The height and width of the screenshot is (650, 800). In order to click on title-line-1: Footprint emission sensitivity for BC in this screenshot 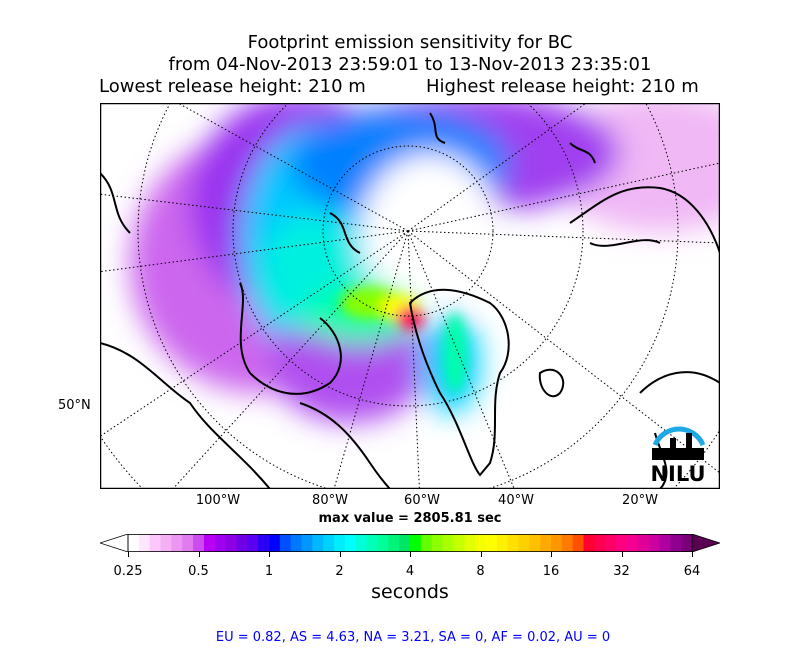, I will do `click(410, 42)`.